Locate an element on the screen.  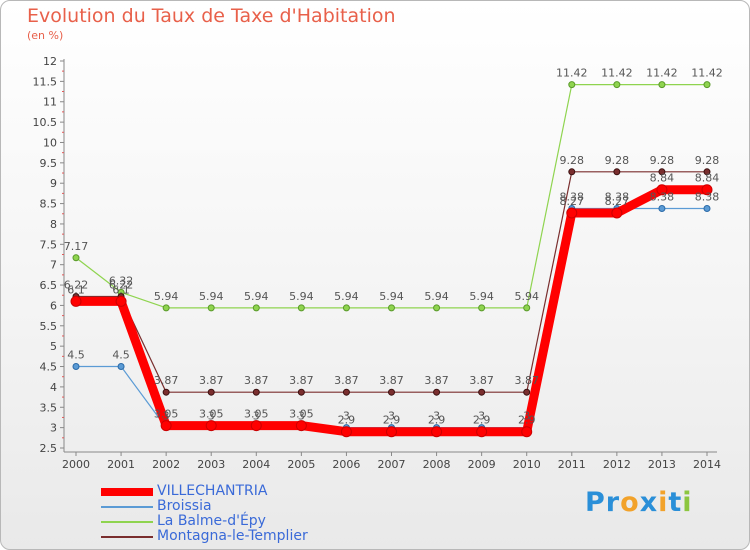
legend-swatch is located at coordinates (127, 537).